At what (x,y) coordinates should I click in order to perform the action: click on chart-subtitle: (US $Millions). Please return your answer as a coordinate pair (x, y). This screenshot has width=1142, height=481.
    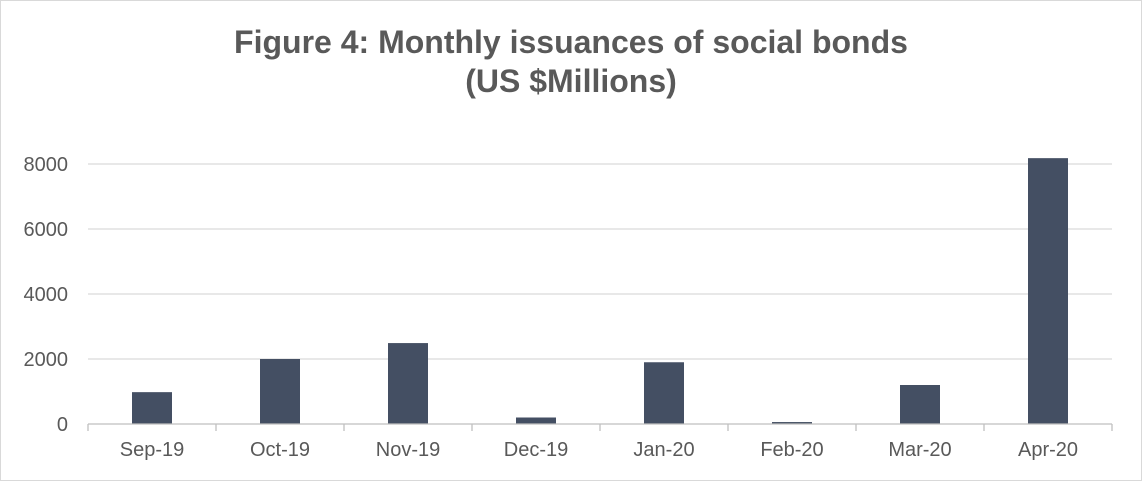
    Looking at the image, I should click on (571, 81).